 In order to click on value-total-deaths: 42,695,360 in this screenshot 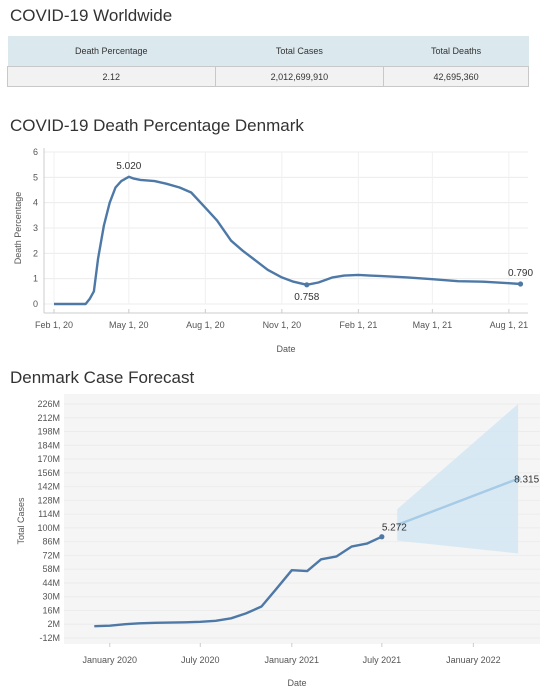, I will do `click(456, 76)`.